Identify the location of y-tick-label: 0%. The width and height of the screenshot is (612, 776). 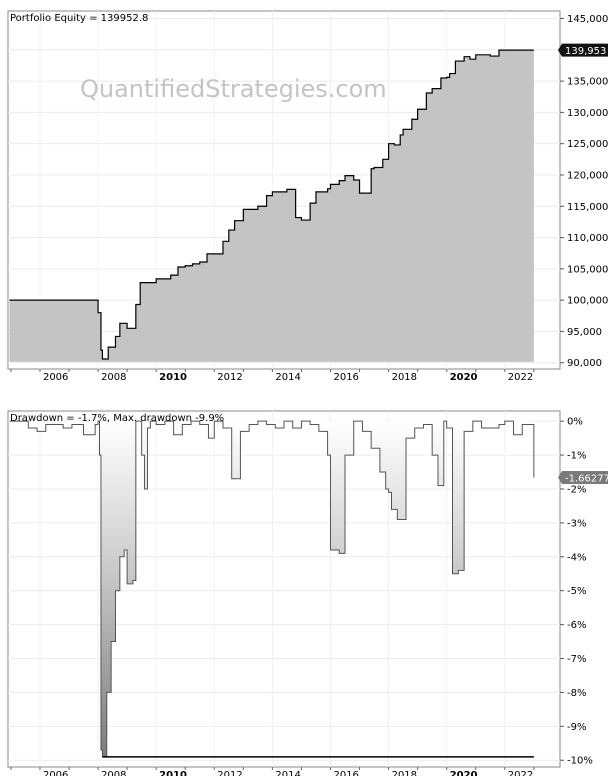
(575, 422).